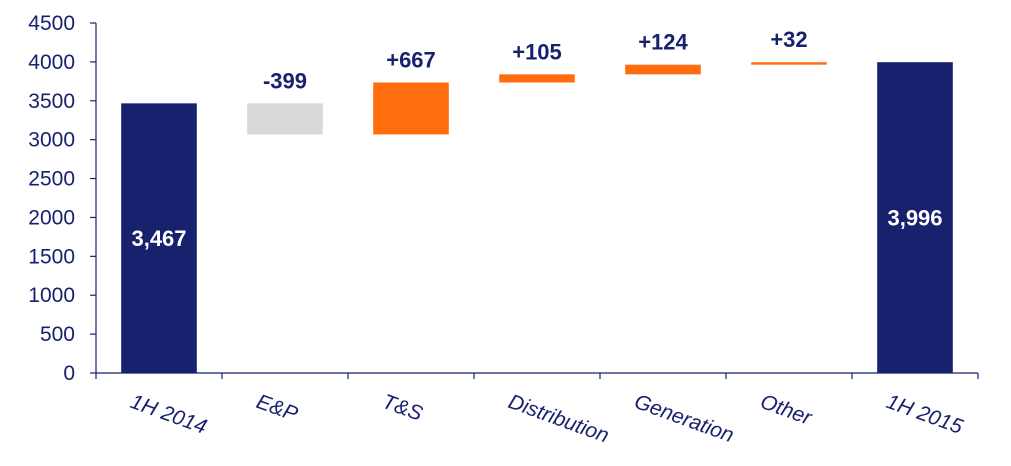 Image resolution: width=1011 pixels, height=466 pixels. What do you see at coordinates (51, 217) in the screenshot?
I see `y-tick-label: 2000` at bounding box center [51, 217].